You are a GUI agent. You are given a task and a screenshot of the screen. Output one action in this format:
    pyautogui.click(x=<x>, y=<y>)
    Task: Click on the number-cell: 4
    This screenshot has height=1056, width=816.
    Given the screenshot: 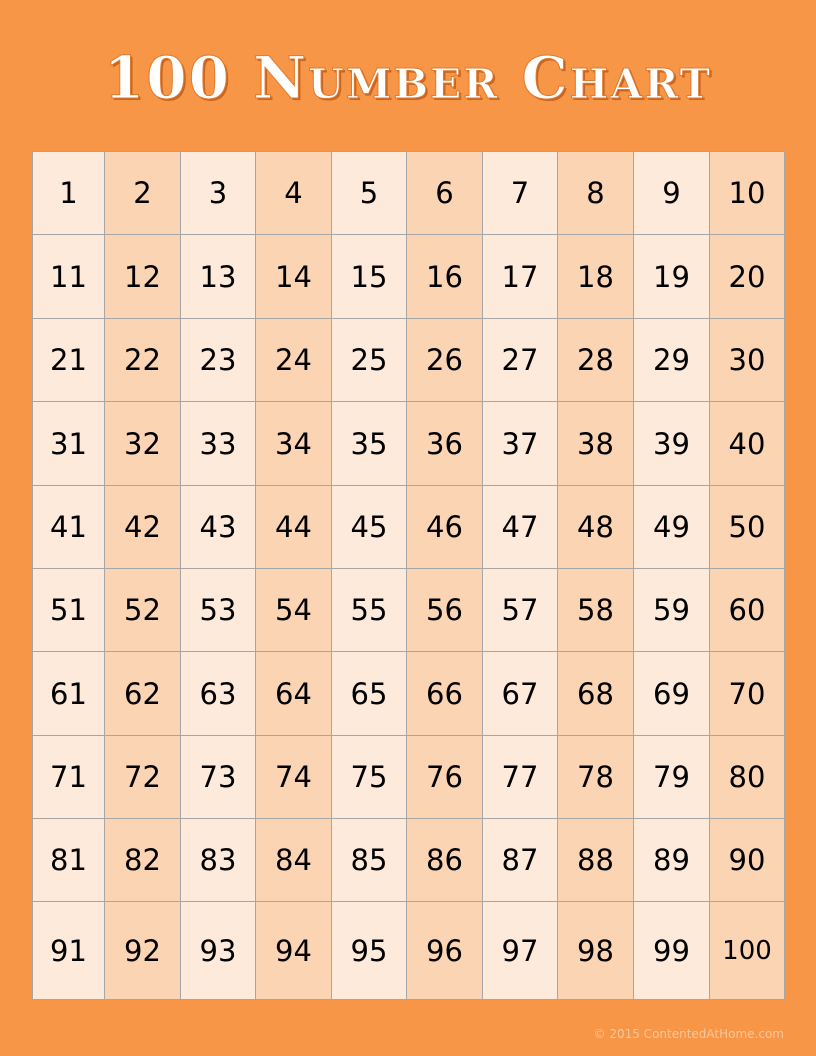 What is the action you would take?
    pyautogui.click(x=294, y=193)
    